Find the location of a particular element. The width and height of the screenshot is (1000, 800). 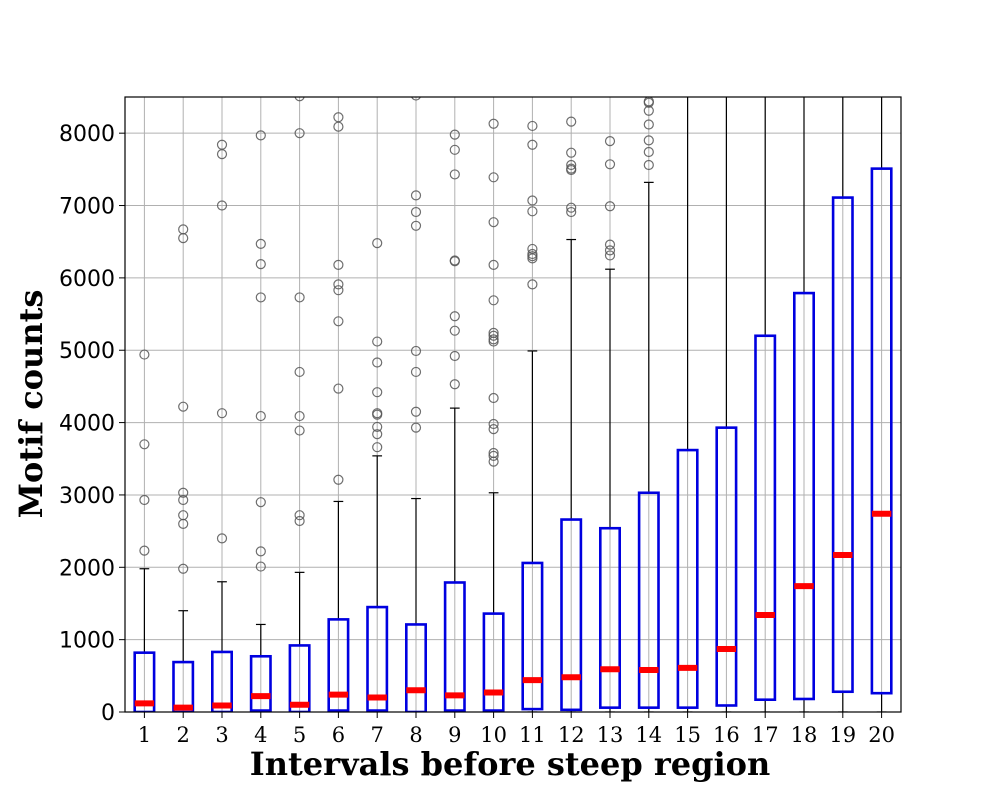

x-tick-label: 19 is located at coordinates (842, 735).